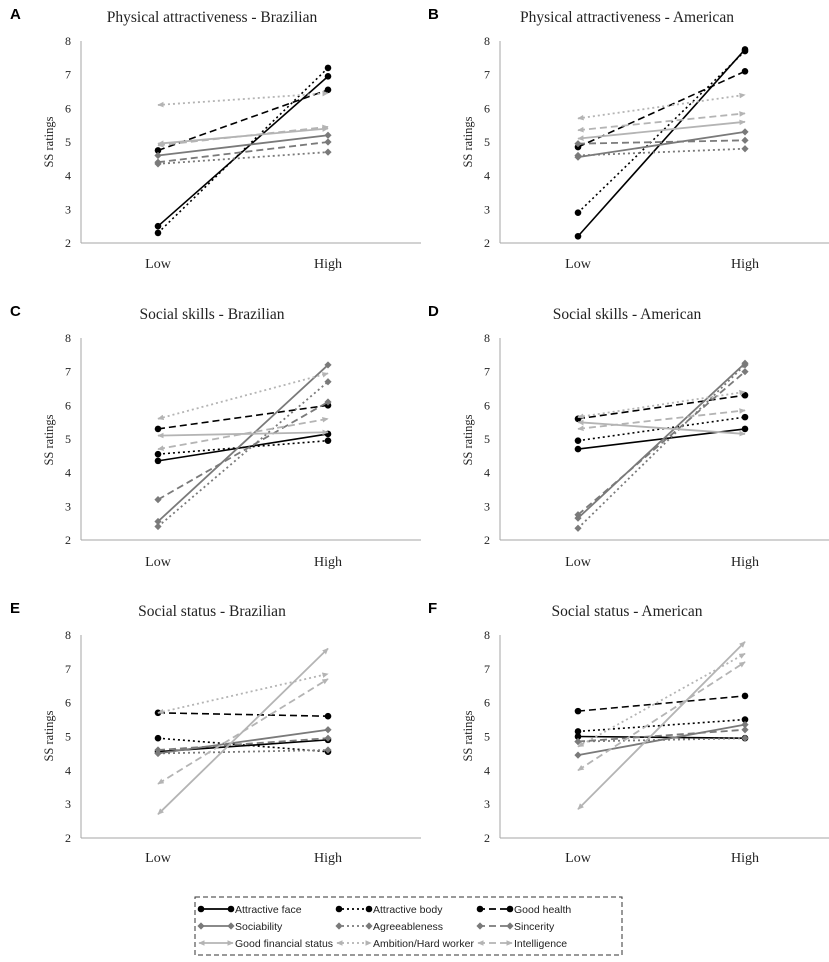 This screenshot has width=829, height=962. What do you see at coordinates (284, 944) in the screenshot?
I see `legend-label-good-financial-status: Good financial status` at bounding box center [284, 944].